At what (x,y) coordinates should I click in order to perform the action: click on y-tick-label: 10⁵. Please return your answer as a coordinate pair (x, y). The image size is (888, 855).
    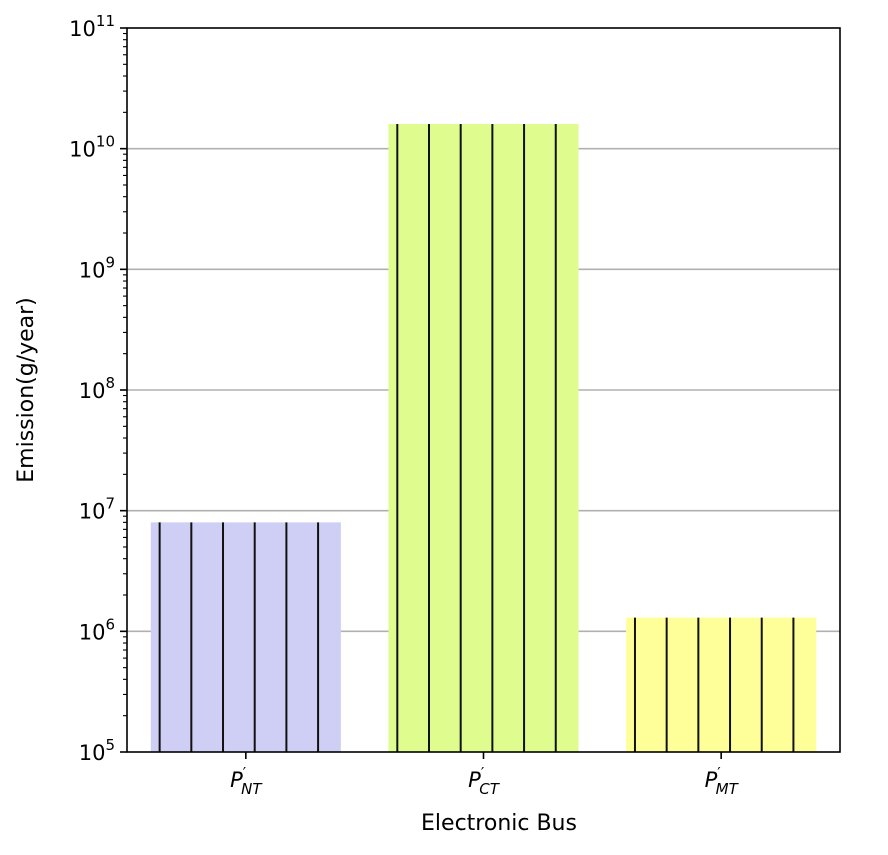
    Looking at the image, I should click on (97, 750).